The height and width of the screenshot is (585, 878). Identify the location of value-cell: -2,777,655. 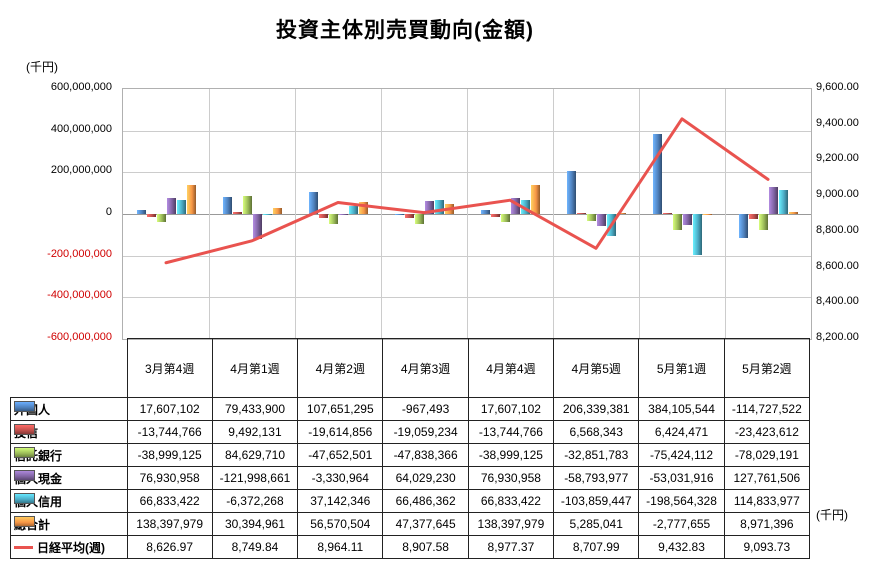
(681, 524).